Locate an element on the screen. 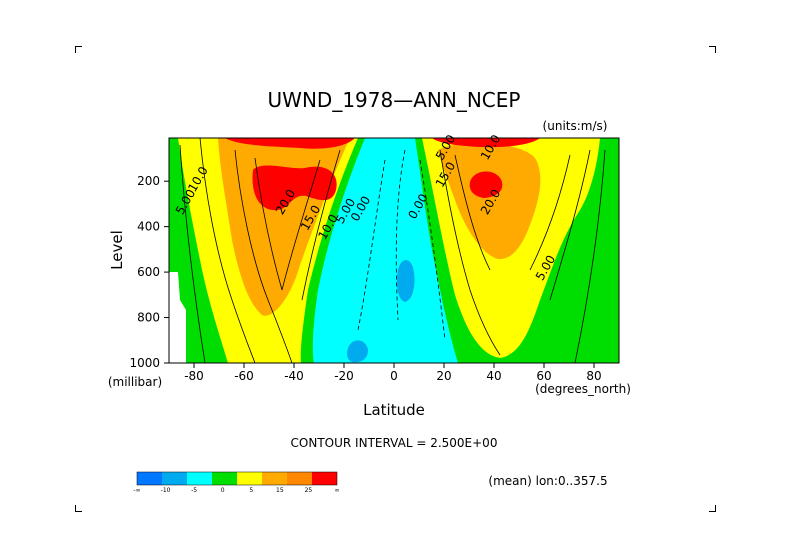  y-tick-label: 600 is located at coordinates (148, 272).